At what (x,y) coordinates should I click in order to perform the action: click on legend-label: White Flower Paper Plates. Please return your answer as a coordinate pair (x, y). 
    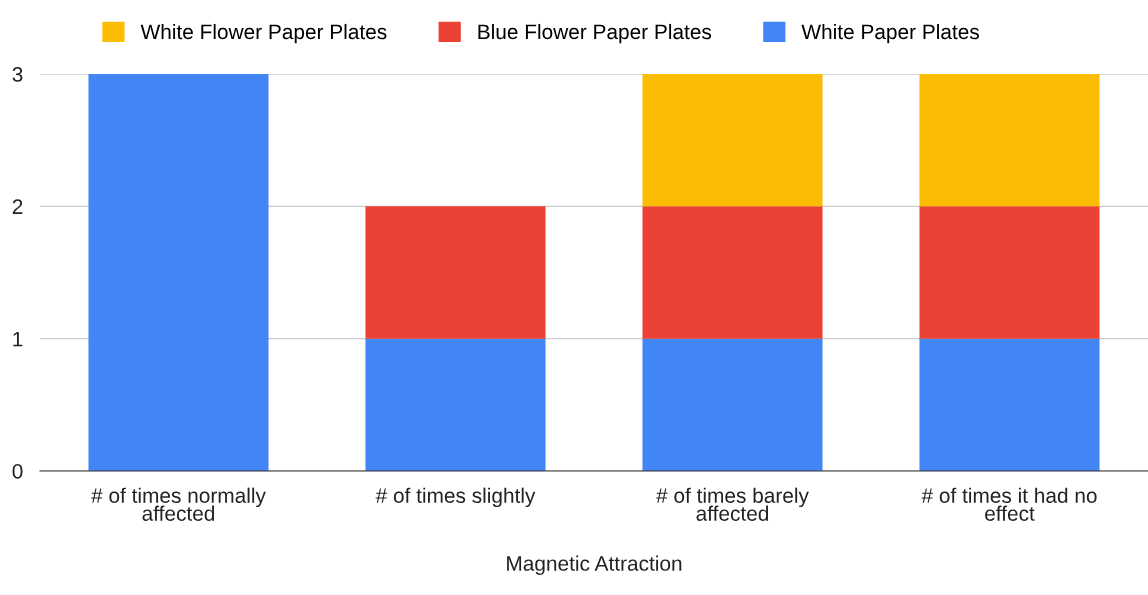
    Looking at the image, I should click on (263, 33).